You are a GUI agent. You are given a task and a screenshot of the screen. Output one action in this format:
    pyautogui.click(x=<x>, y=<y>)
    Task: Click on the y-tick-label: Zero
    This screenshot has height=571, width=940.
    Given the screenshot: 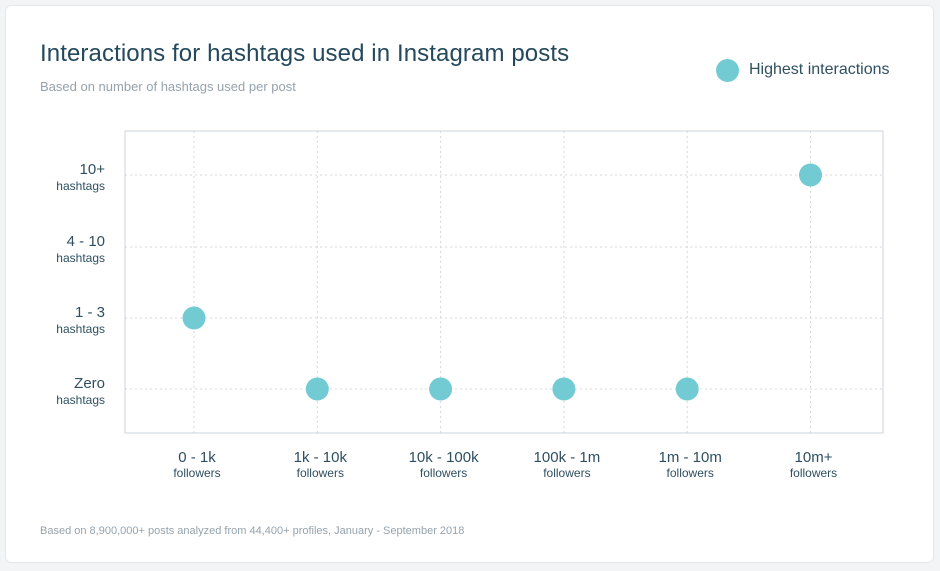 What is the action you would take?
    pyautogui.click(x=89, y=383)
    